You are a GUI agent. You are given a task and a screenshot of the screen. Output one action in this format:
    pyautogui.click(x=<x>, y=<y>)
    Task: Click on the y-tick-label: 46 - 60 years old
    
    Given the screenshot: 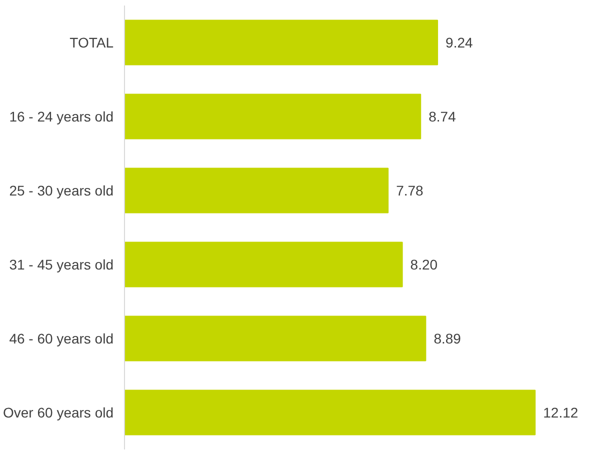 What is the action you would take?
    pyautogui.click(x=61, y=338)
    